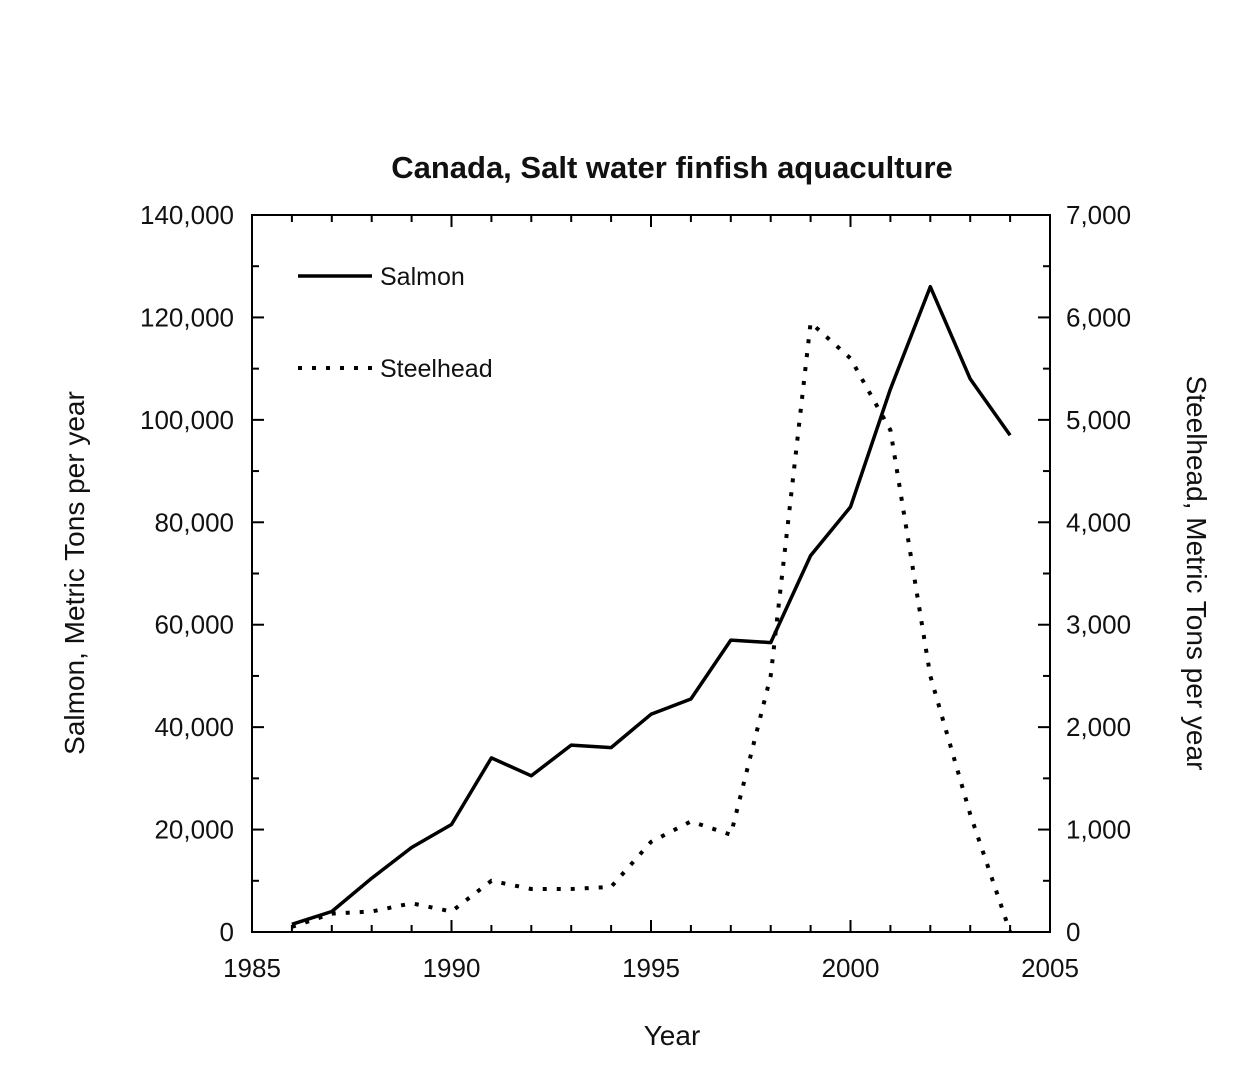 The height and width of the screenshot is (1080, 1260). Describe the element at coordinates (194, 830) in the screenshot. I see `y-left-tick-label: 20,000` at that location.